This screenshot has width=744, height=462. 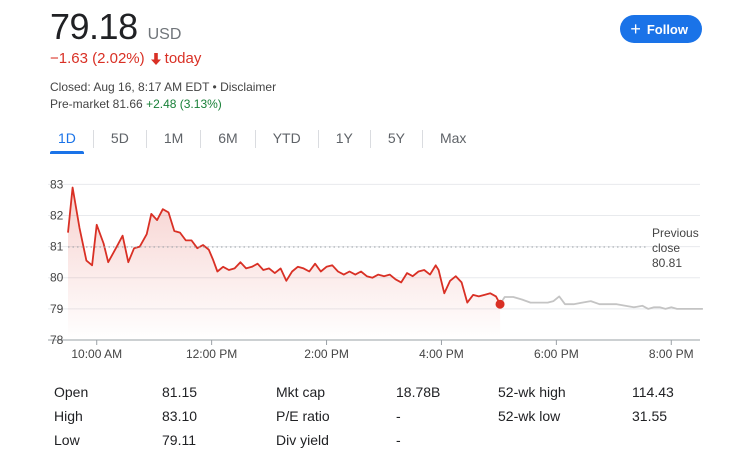 What do you see at coordinates (302, 440) in the screenshot?
I see `stat-div-label: Div yield` at bounding box center [302, 440].